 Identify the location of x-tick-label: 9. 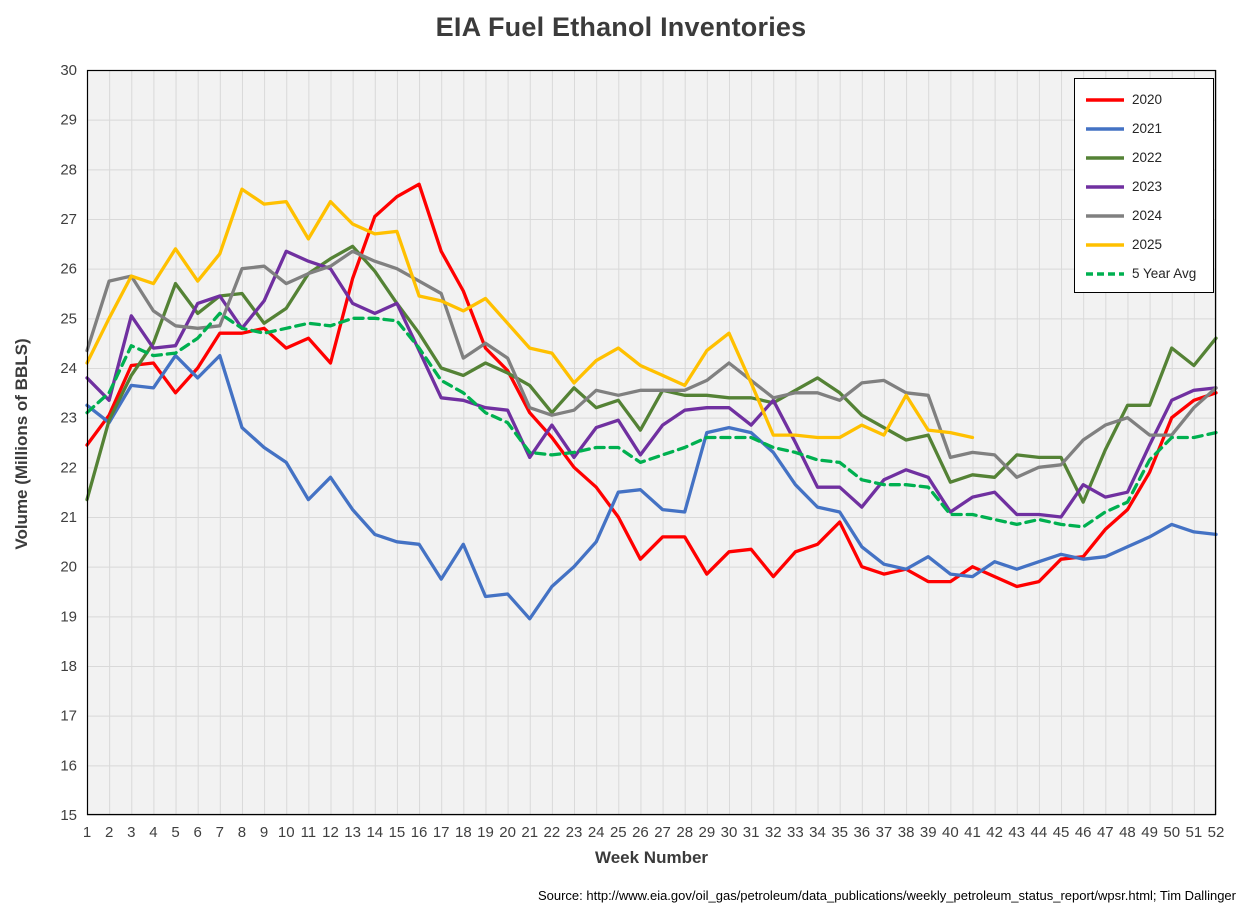
(264, 832).